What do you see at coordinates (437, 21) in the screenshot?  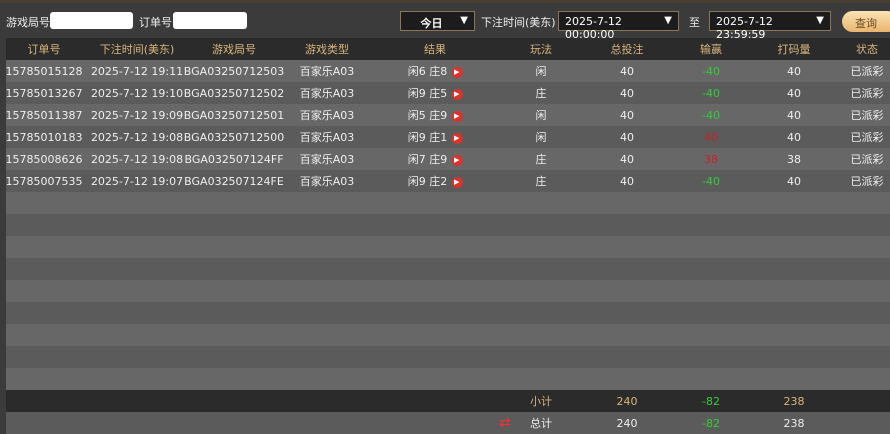 I see `period-select: 今日 ▼` at bounding box center [437, 21].